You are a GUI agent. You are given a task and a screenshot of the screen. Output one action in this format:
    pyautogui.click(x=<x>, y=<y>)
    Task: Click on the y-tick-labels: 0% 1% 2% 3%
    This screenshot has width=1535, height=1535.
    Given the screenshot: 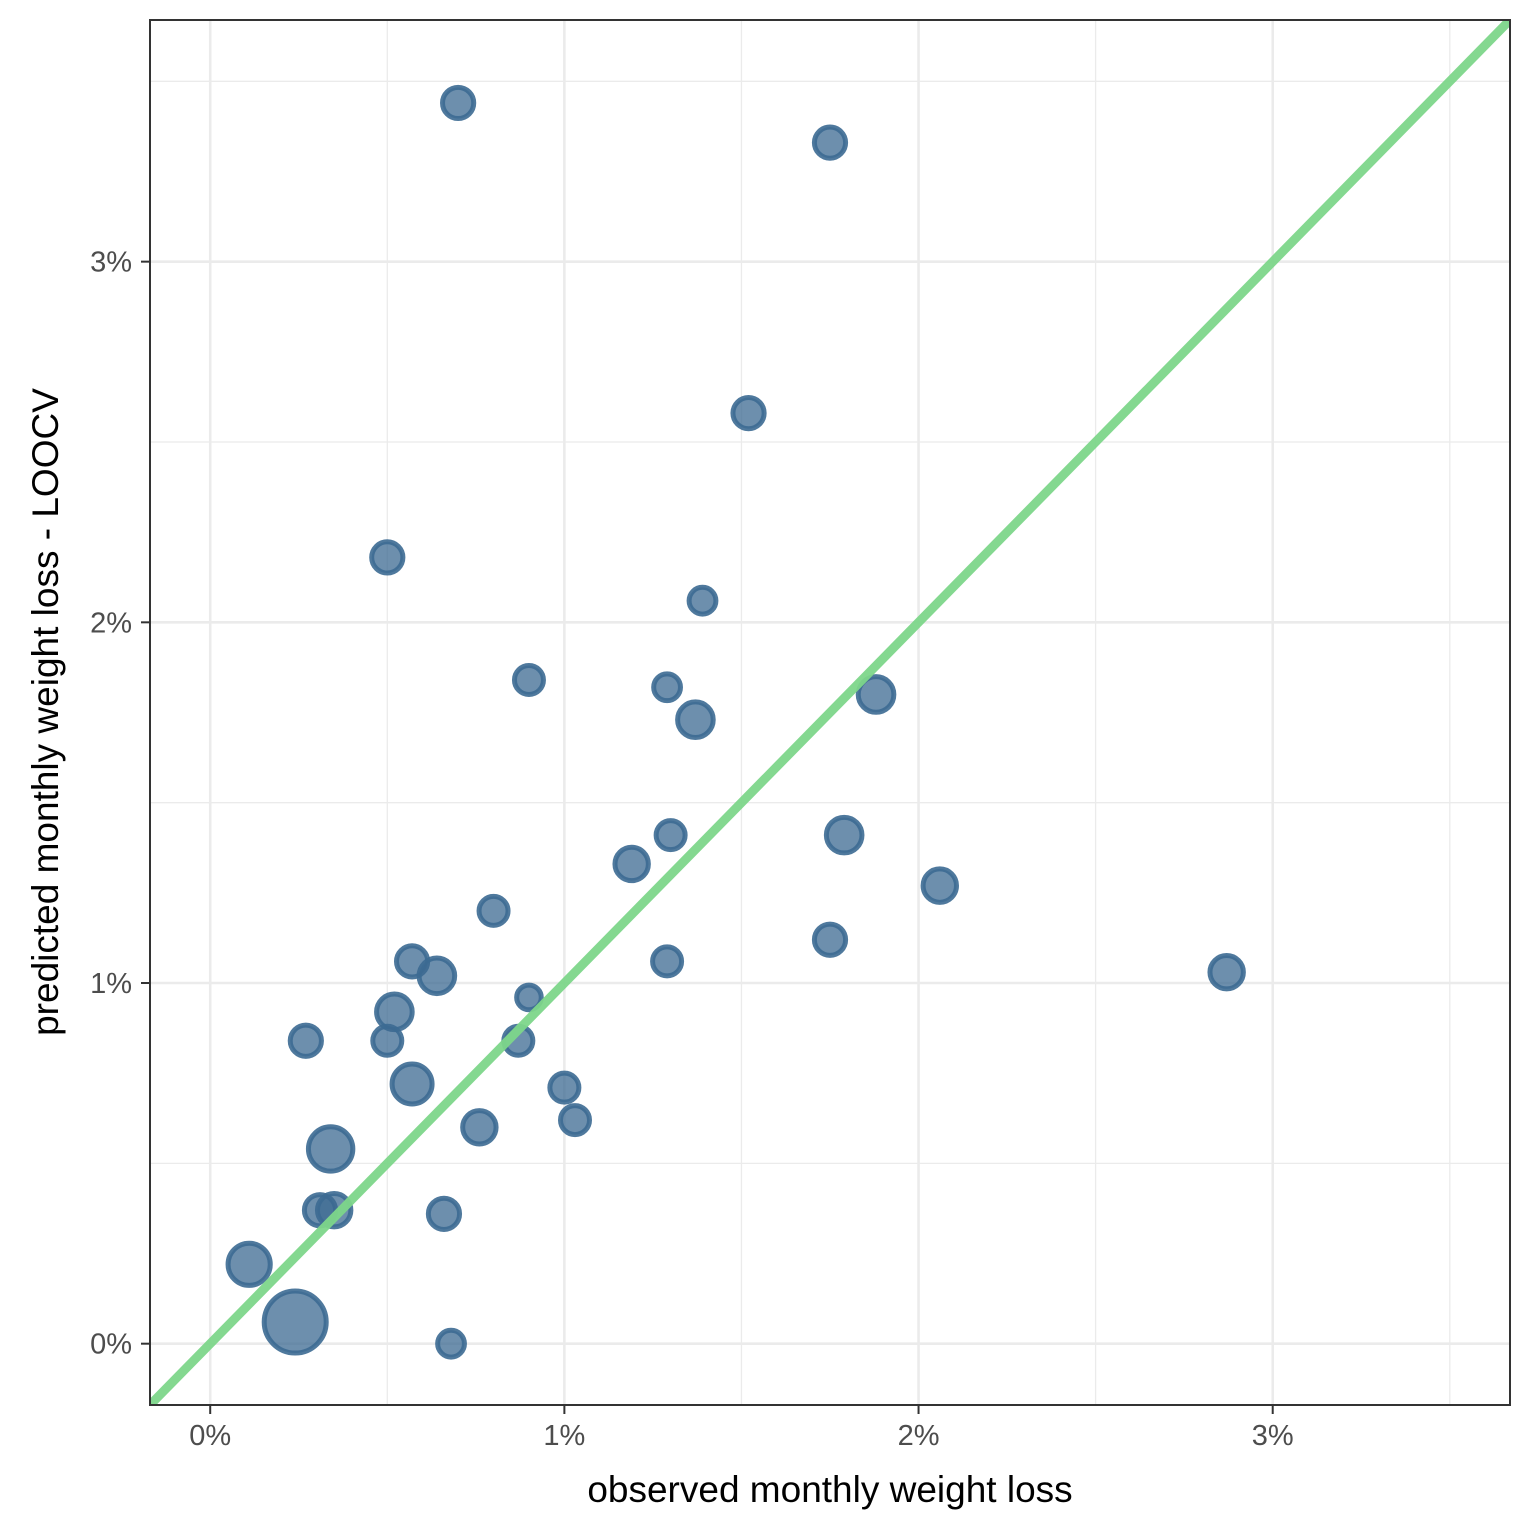 What is the action you would take?
    pyautogui.click(x=111, y=804)
    